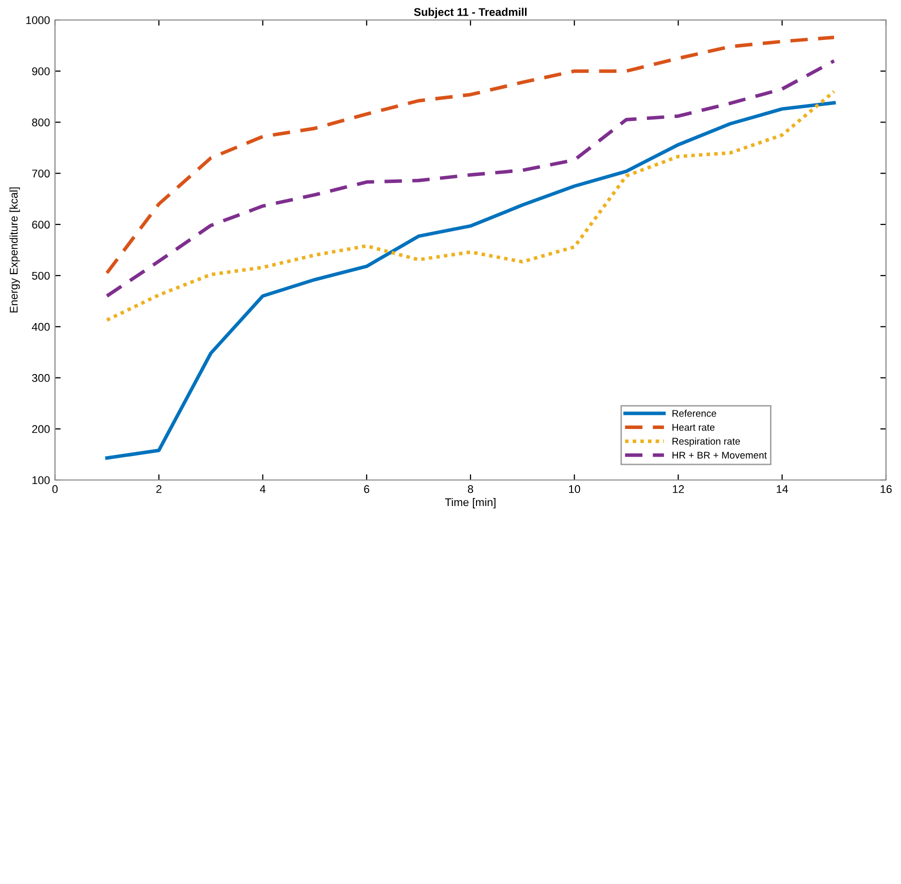  Describe the element at coordinates (471, 489) in the screenshot. I see `x-tick-label: 8` at that location.